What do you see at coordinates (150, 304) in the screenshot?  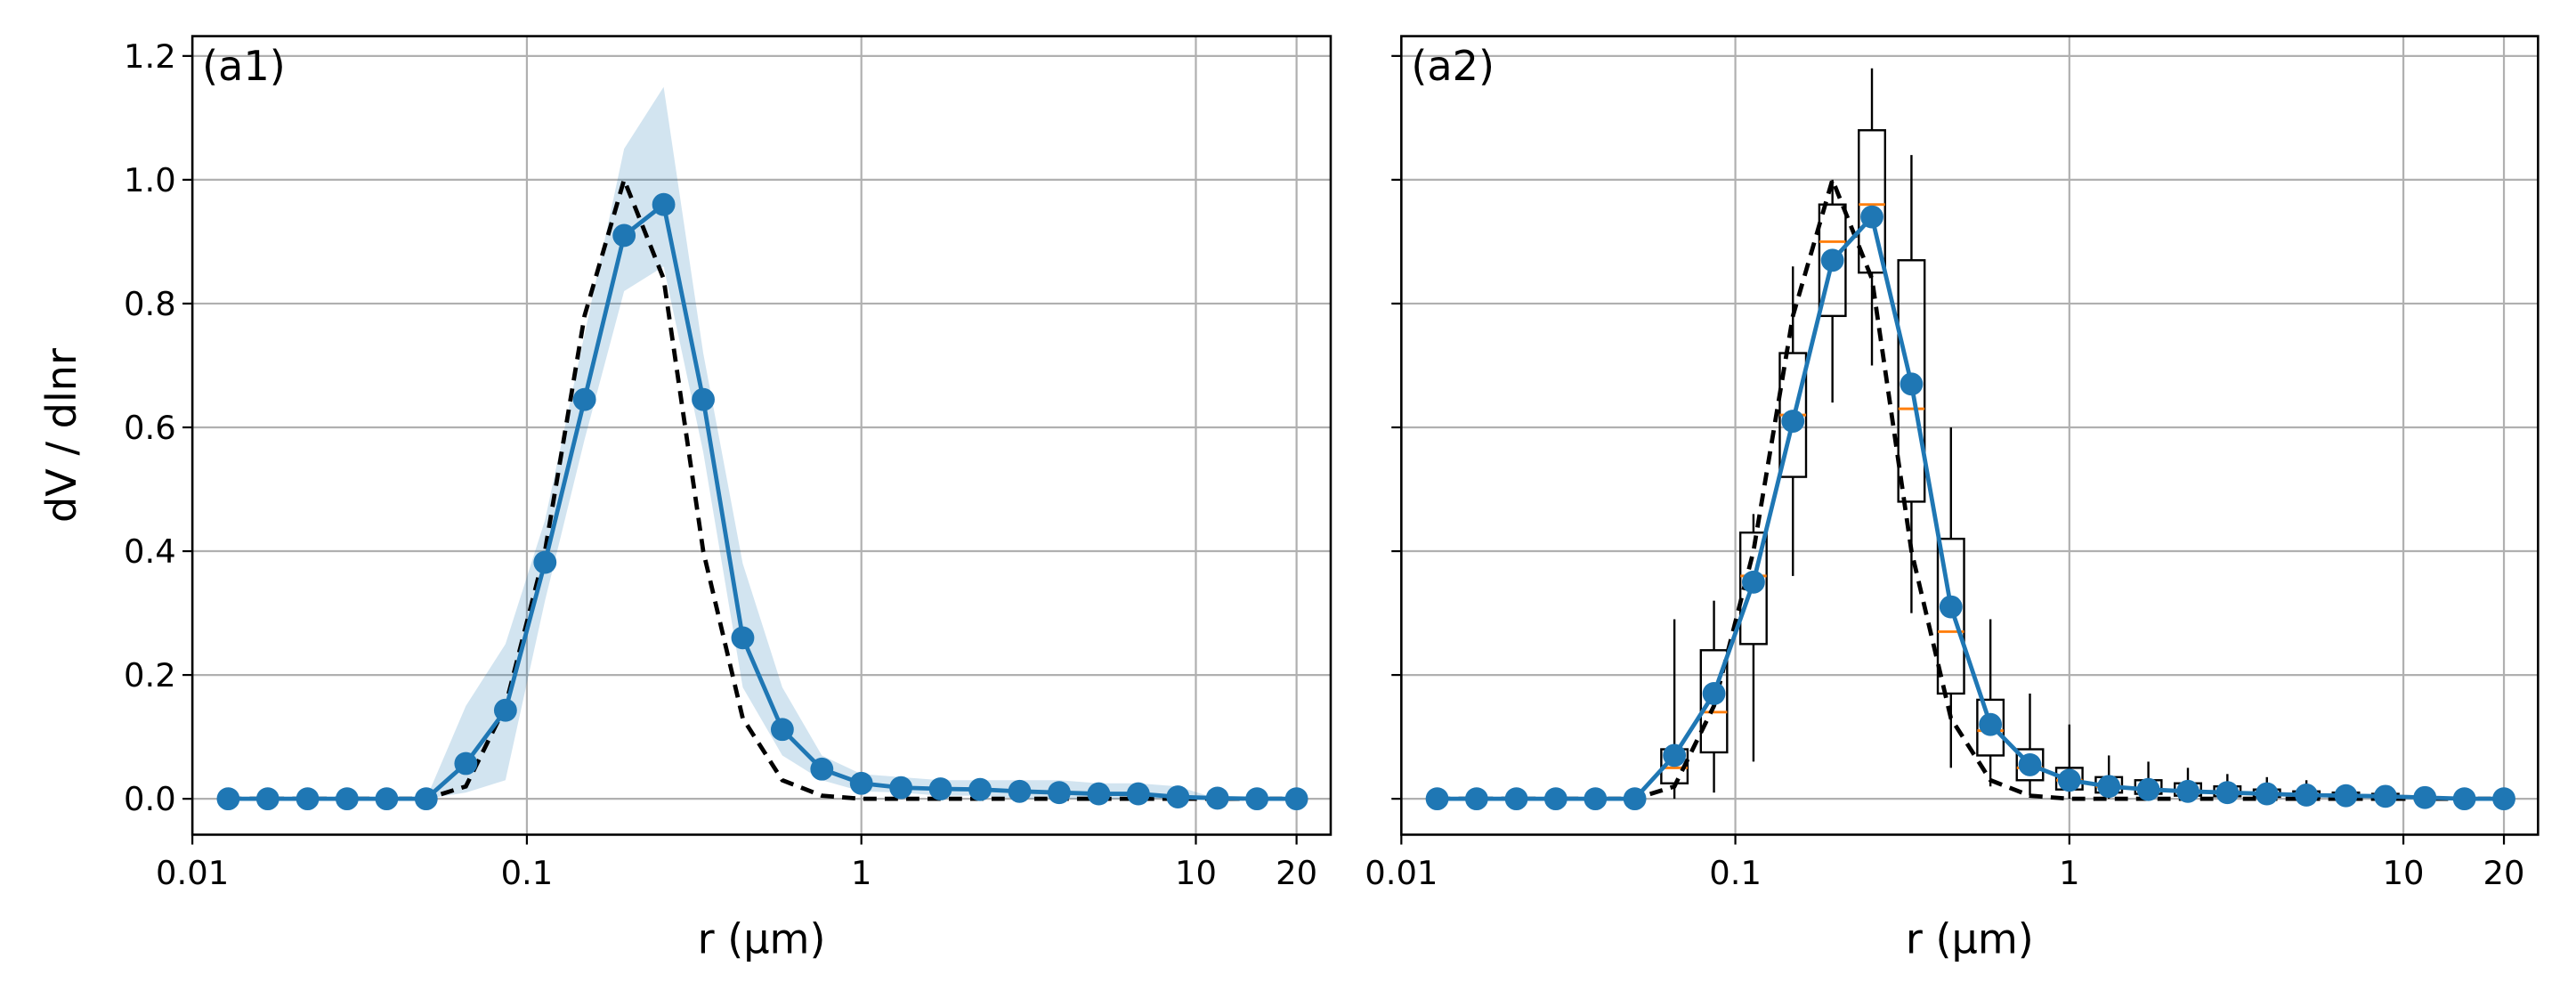 I see `y-tick-label: 0.8` at bounding box center [150, 304].